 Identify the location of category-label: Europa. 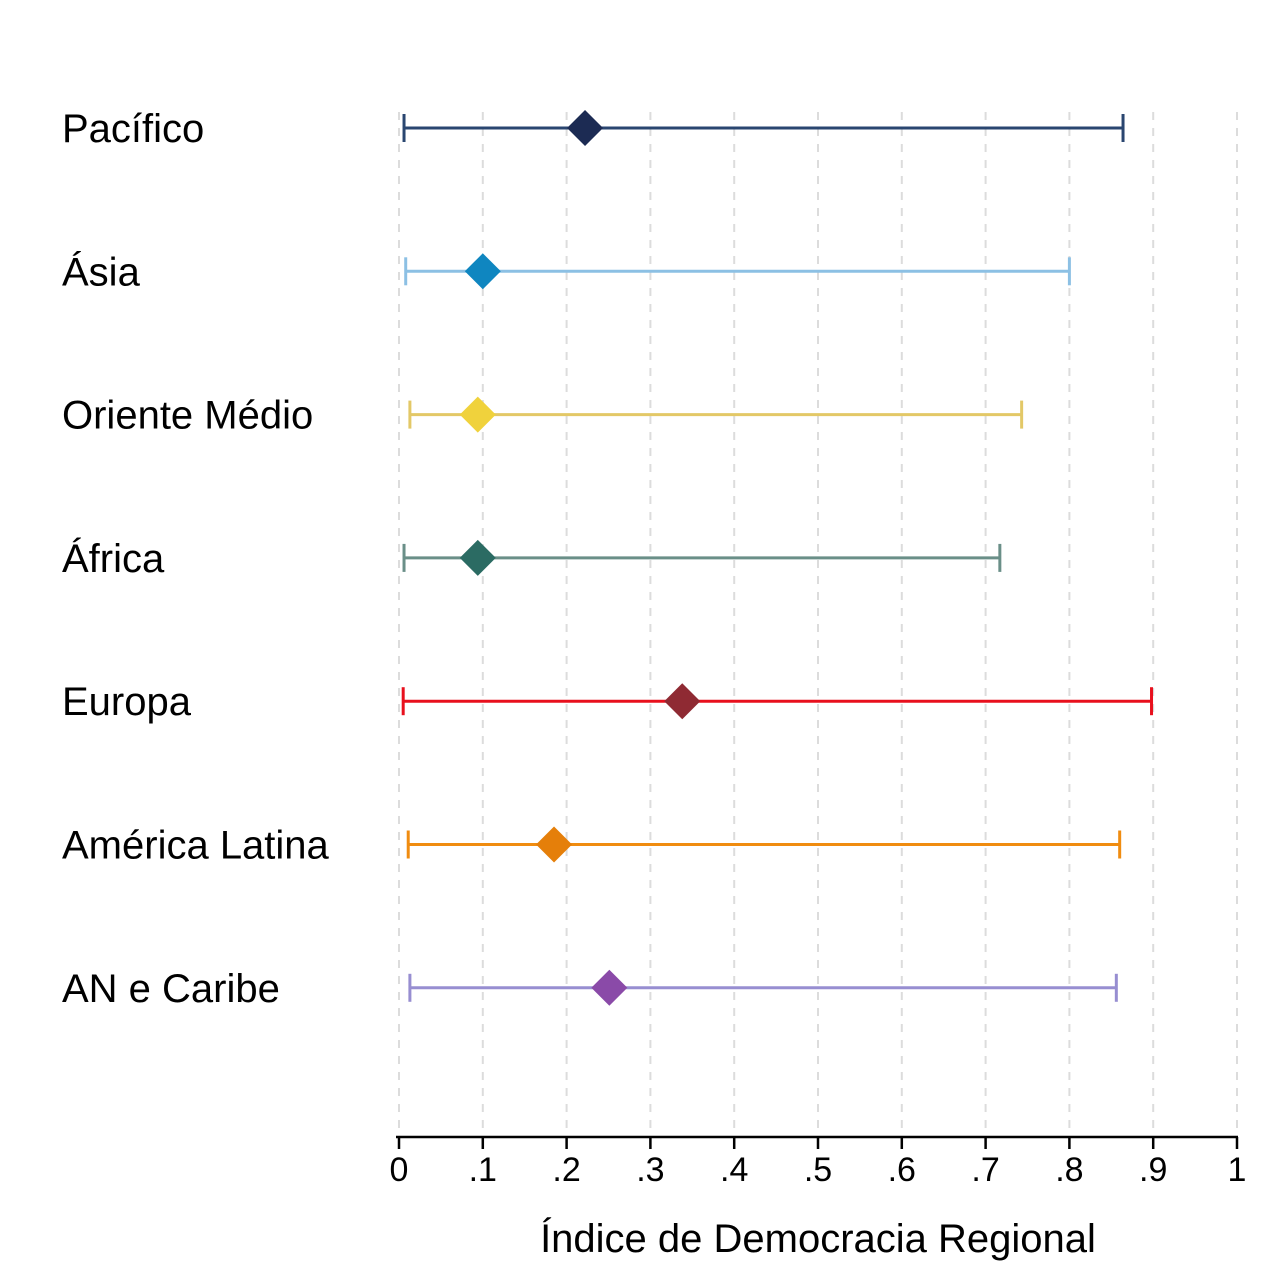
(127, 702).